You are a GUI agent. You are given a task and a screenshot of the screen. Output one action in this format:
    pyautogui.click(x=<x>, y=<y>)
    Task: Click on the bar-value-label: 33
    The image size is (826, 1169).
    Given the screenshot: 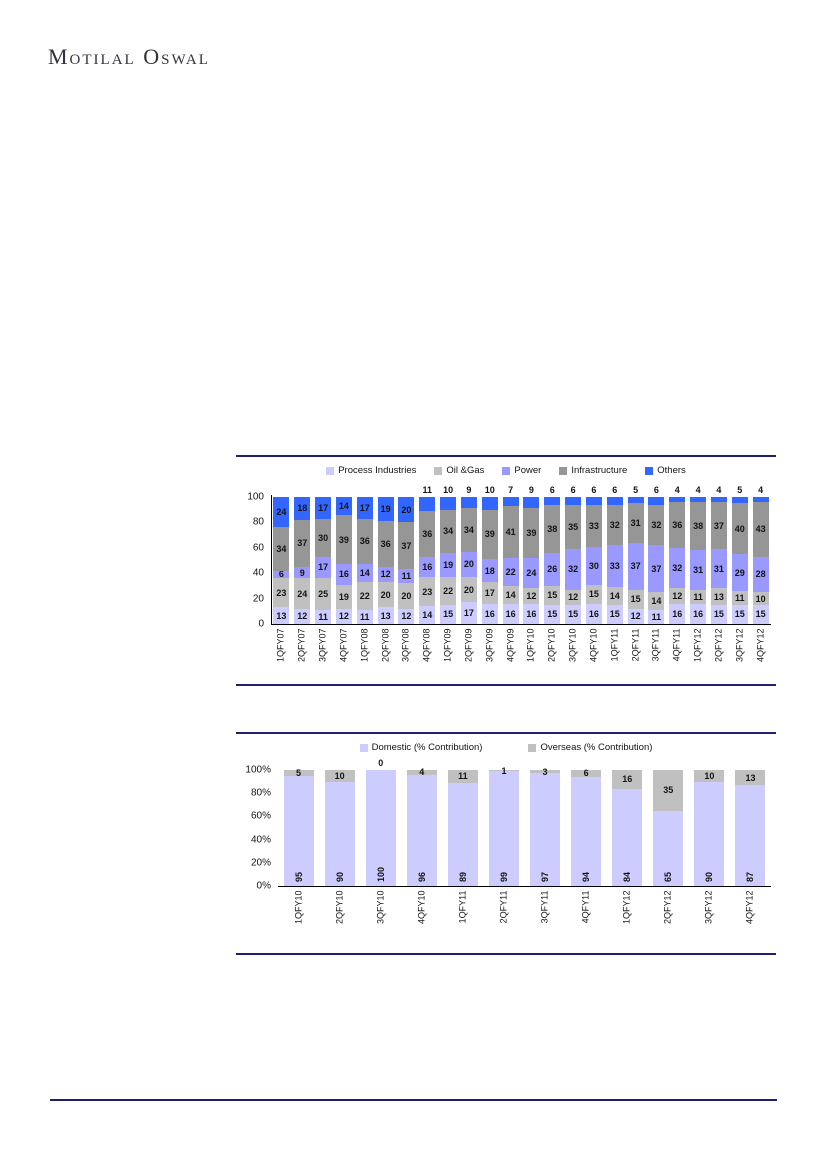 What is the action you would take?
    pyautogui.click(x=593, y=525)
    